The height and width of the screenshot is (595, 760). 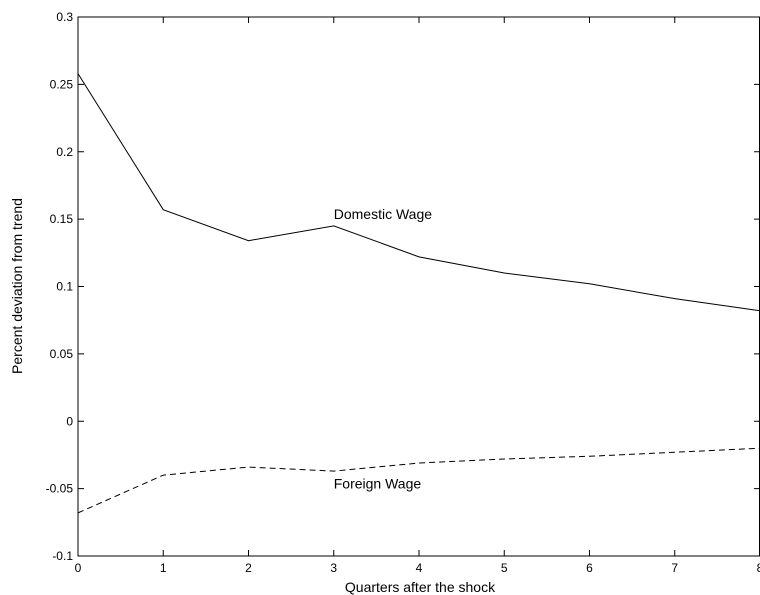 What do you see at coordinates (62, 354) in the screenshot?
I see `y-tick-label: 0.05` at bounding box center [62, 354].